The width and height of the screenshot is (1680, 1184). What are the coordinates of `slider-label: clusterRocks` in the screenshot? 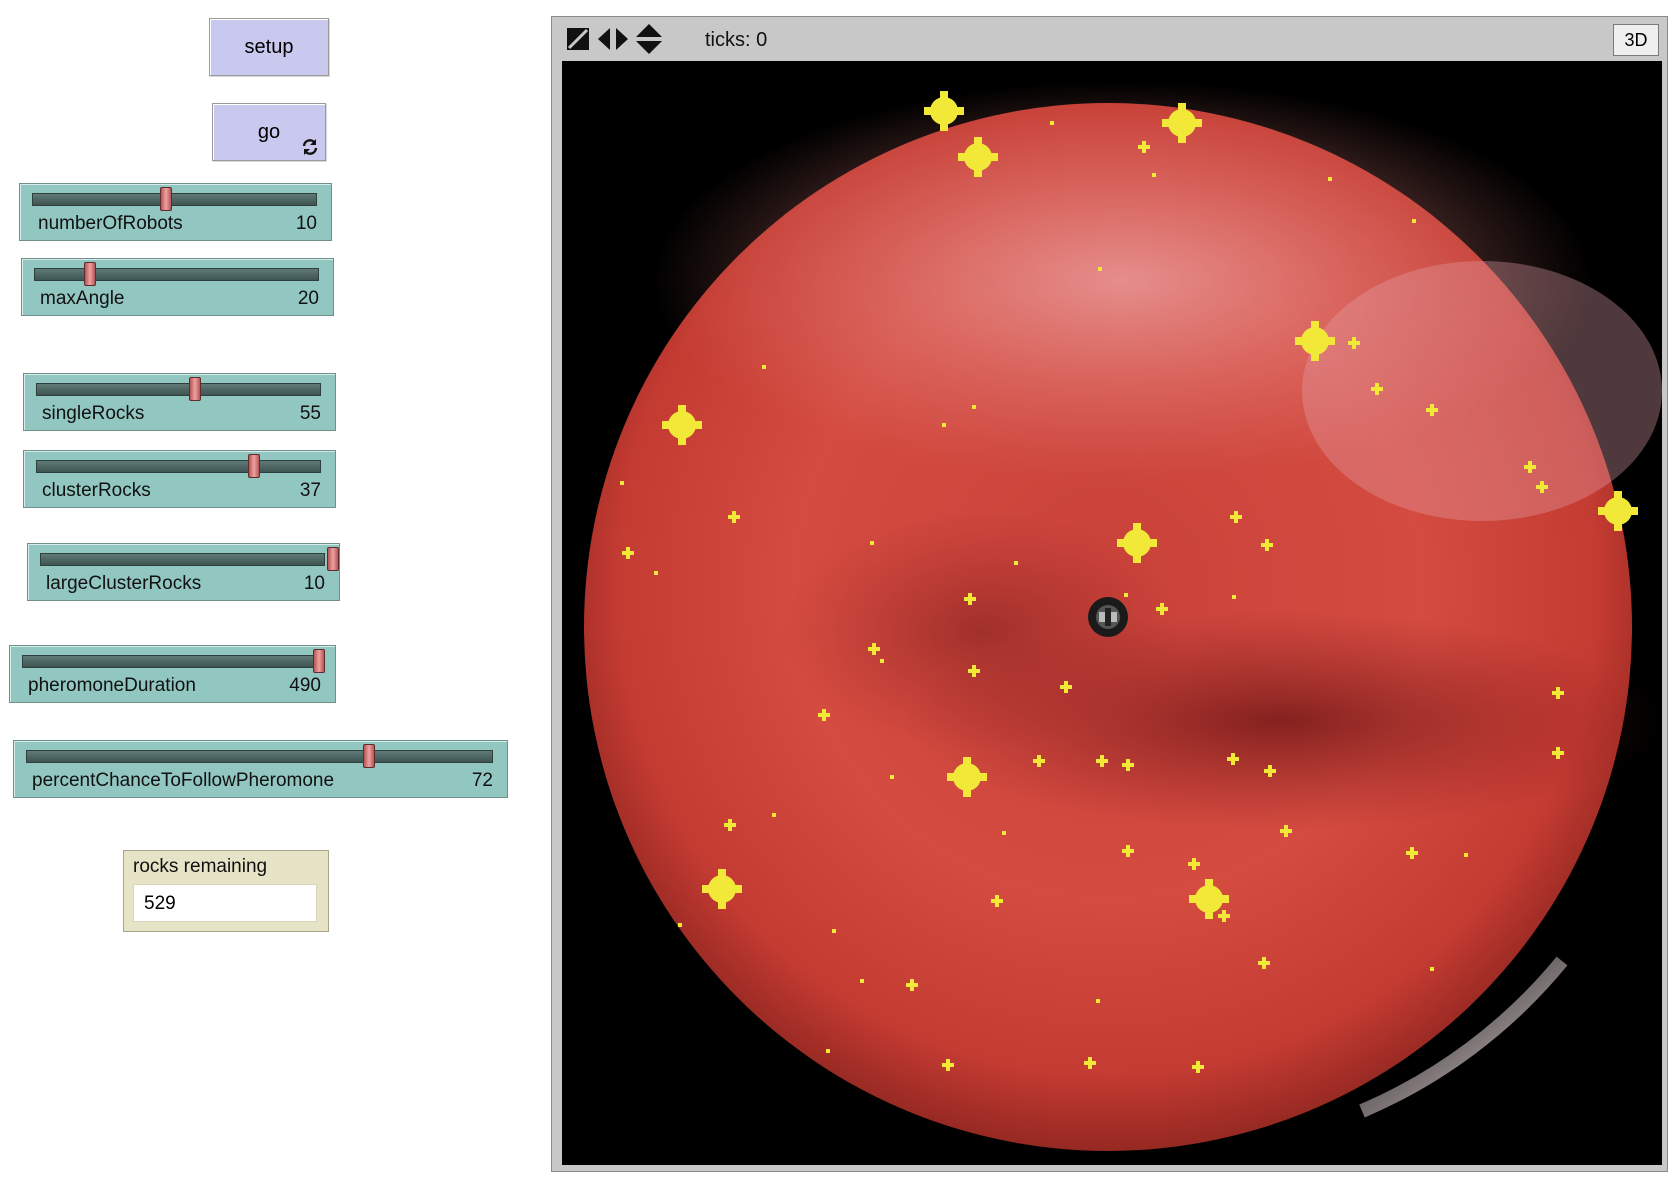 It's located at (96, 490).